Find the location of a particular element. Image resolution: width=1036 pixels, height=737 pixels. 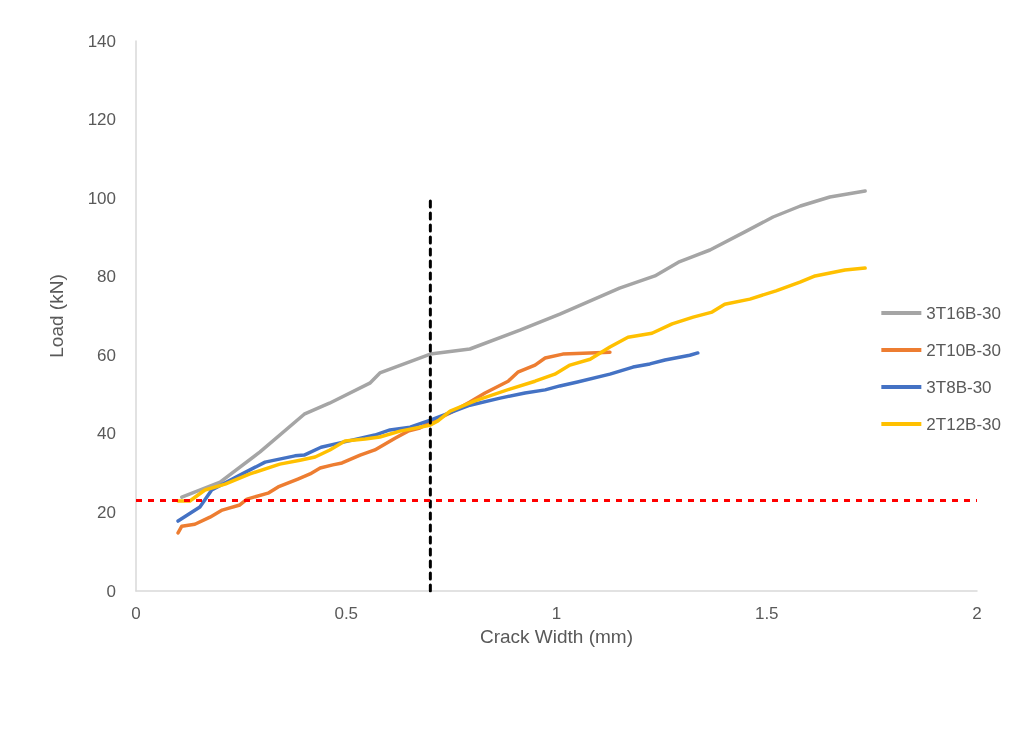

x-tick-label: 0.5 is located at coordinates (346, 613).